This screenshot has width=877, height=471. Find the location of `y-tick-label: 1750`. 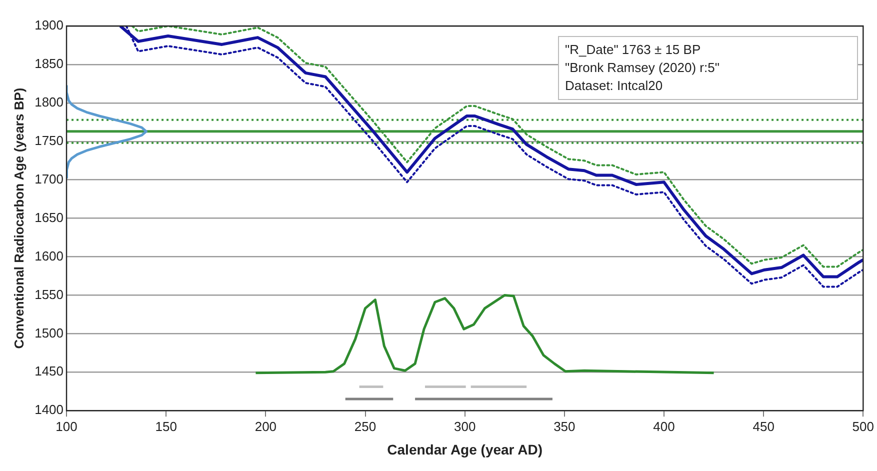

y-tick-label: 1750 is located at coordinates (49, 140).